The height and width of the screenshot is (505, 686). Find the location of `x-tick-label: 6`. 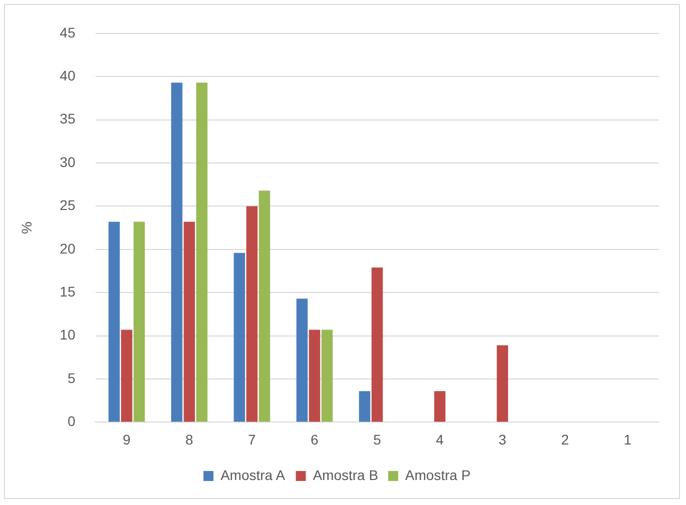

x-tick-label: 6 is located at coordinates (314, 439).